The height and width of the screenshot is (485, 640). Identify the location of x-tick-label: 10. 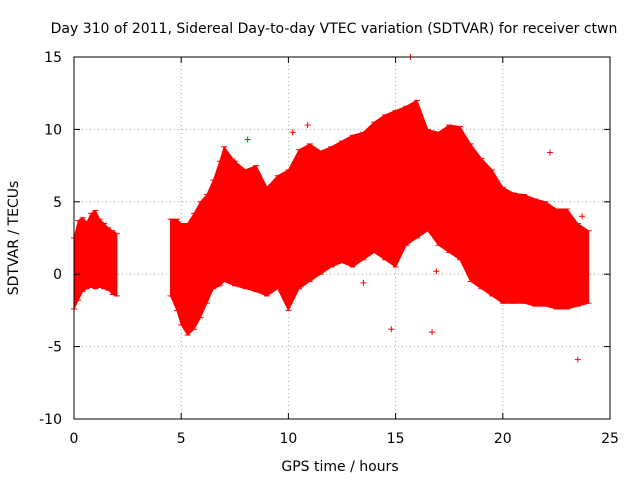
(288, 439).